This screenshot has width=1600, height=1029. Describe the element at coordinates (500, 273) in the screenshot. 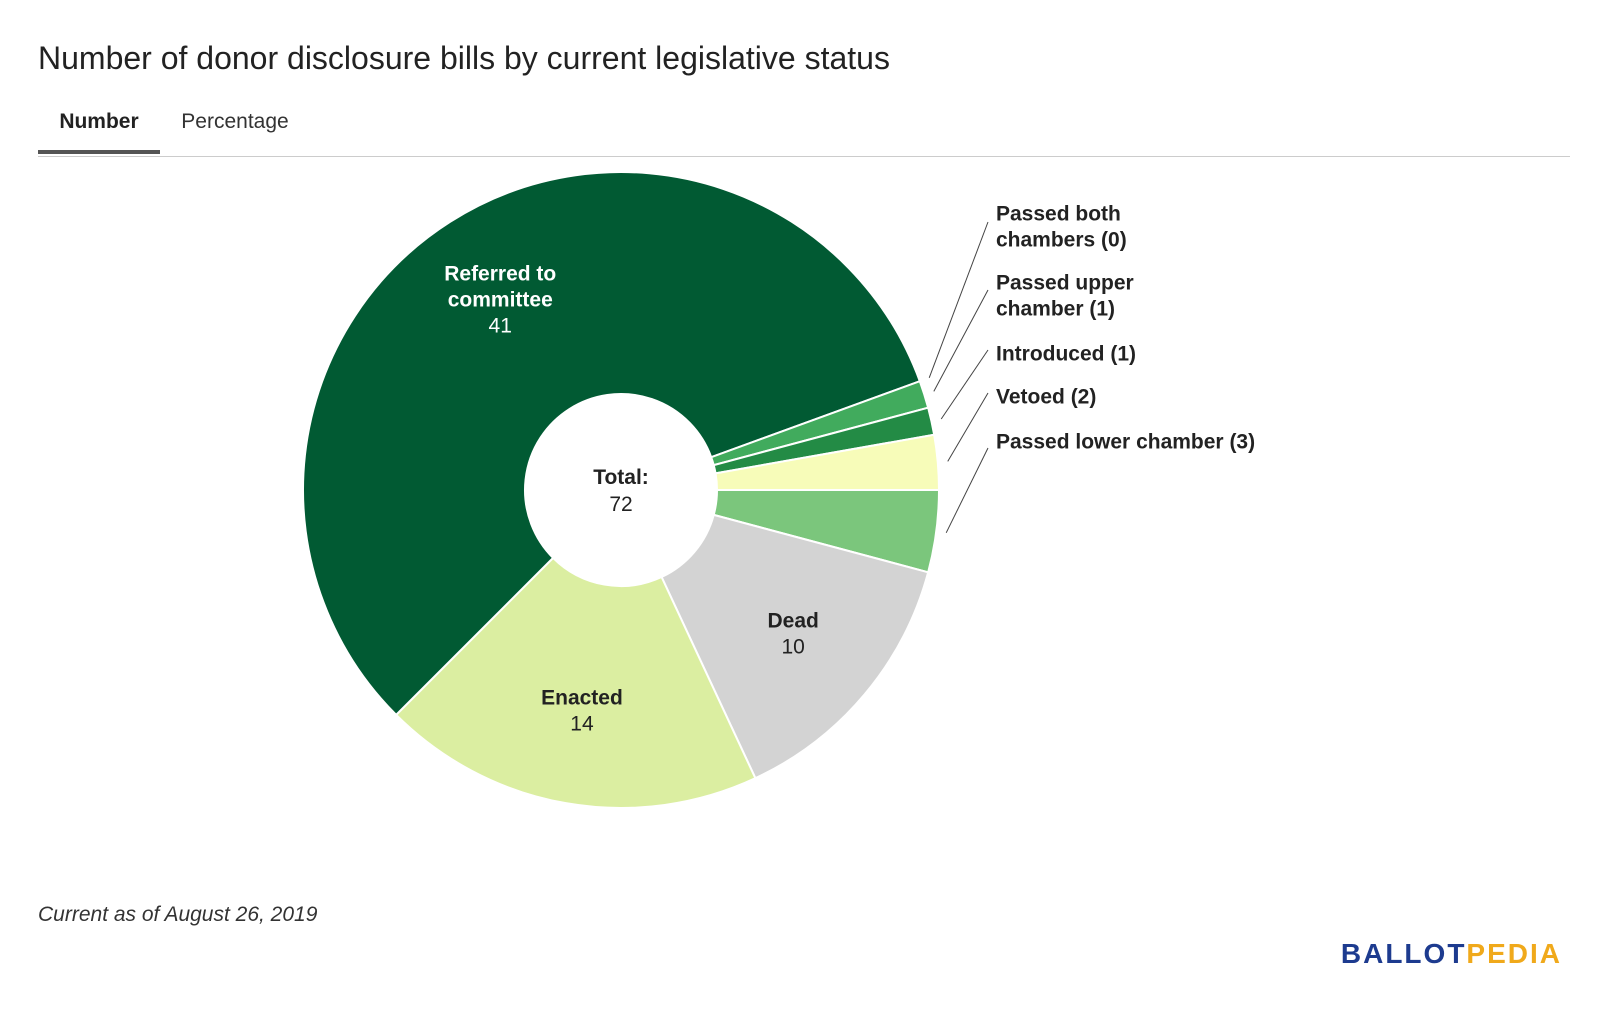

I see `slice-label-3: Referred to` at that location.